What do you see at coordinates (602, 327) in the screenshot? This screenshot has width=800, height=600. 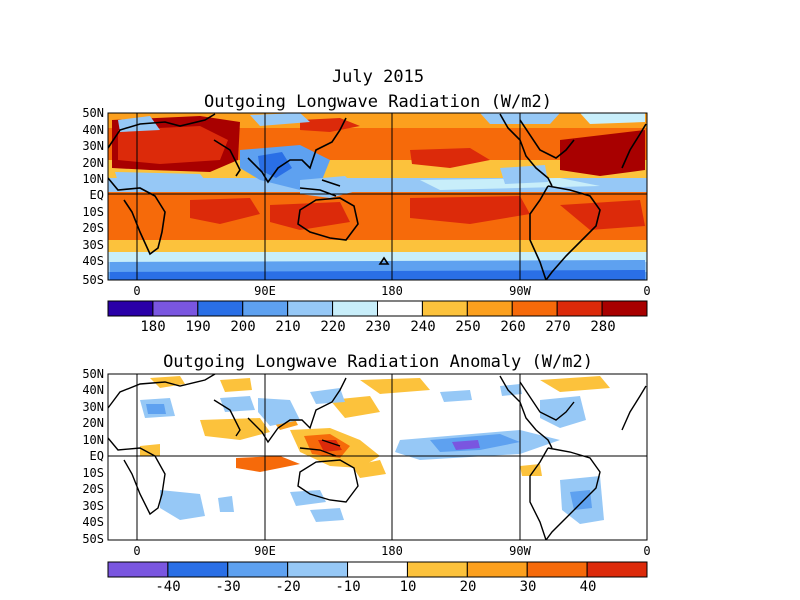 I see `top-colorbar-label: 280` at bounding box center [602, 327].